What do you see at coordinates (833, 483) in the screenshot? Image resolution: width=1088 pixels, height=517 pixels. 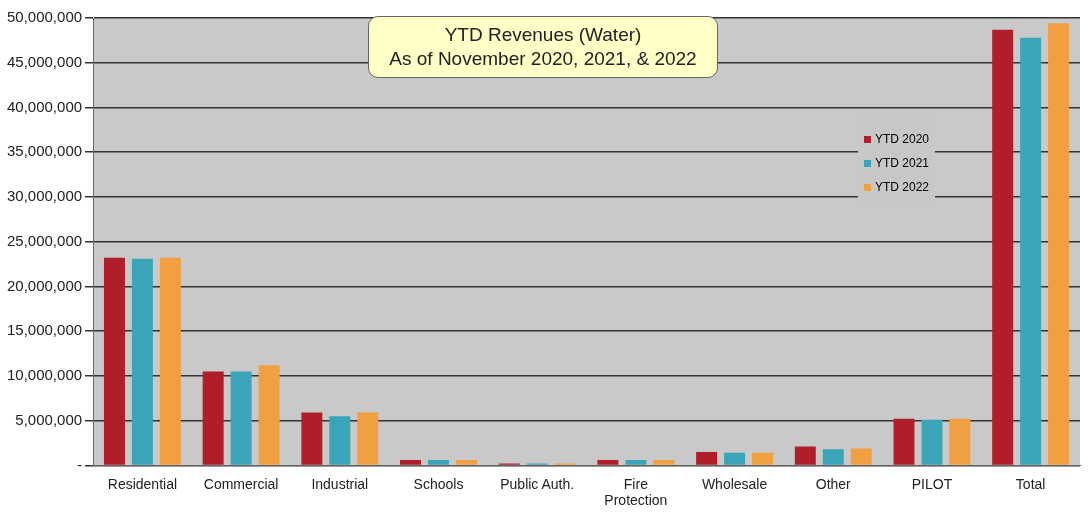 I see `x-tick-label: Other` at bounding box center [833, 483].